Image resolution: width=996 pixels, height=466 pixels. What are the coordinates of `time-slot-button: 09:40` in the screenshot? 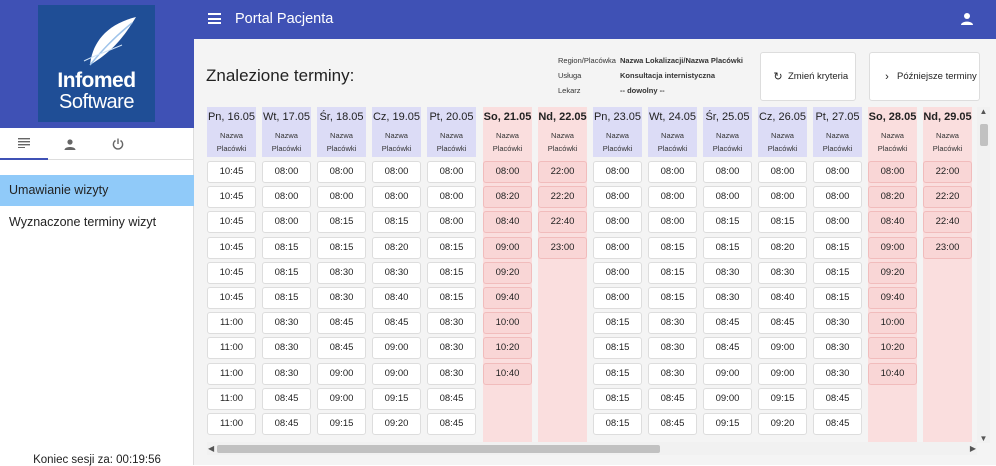 It's located at (892, 297).